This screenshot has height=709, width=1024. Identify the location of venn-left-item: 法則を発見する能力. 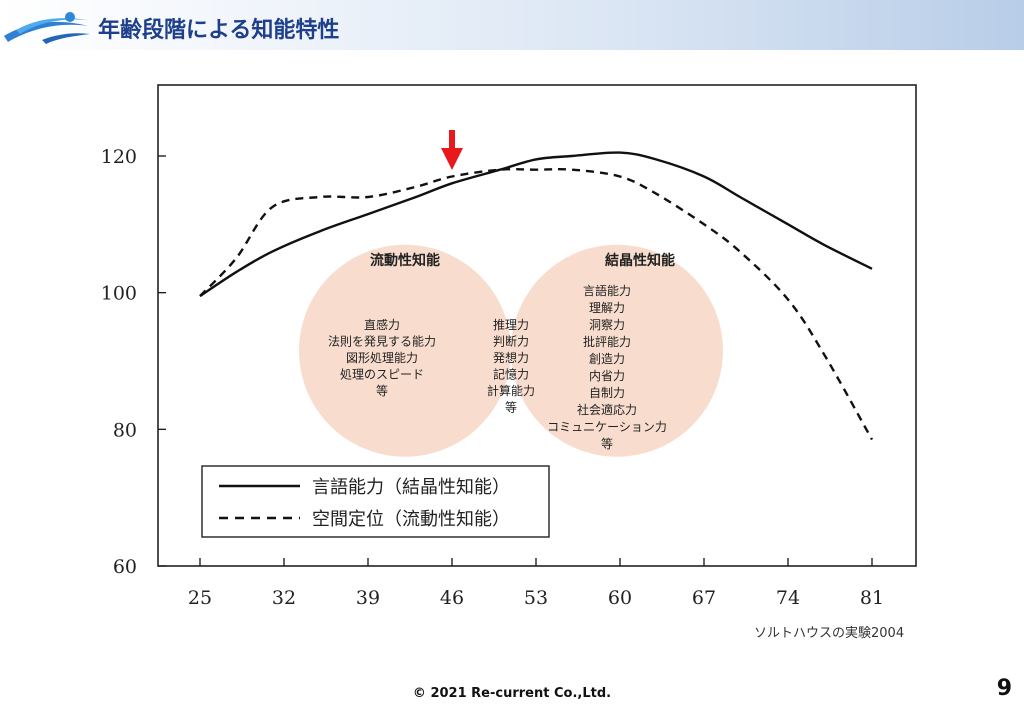
(382, 342).